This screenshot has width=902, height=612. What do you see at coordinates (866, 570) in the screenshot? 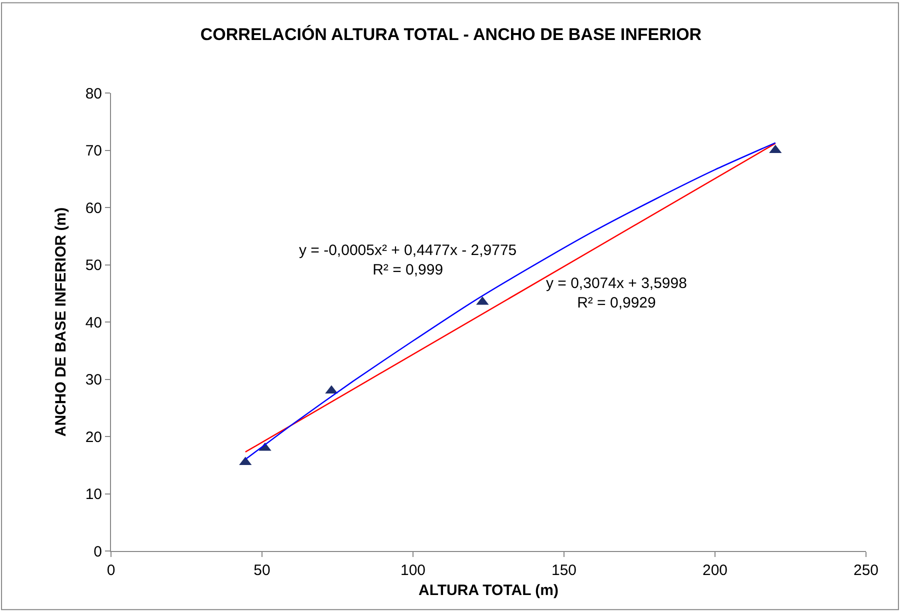
I see `x-tick-label: 250` at bounding box center [866, 570].